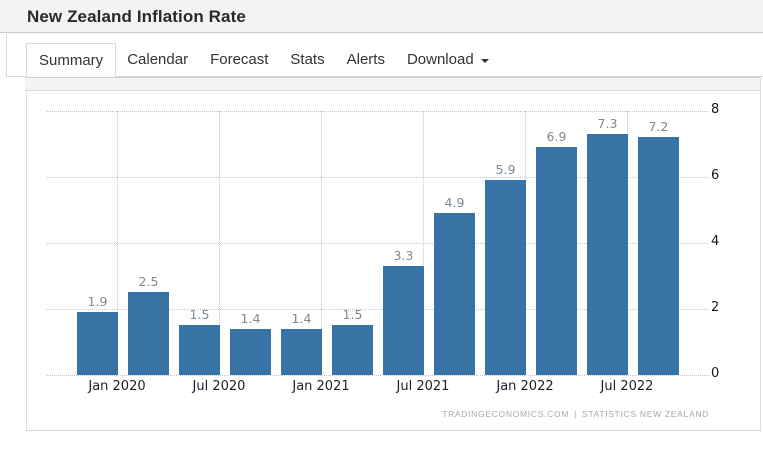 The height and width of the screenshot is (461, 763). What do you see at coordinates (627, 386) in the screenshot?
I see `x-tick-label: Jul 2022` at bounding box center [627, 386].